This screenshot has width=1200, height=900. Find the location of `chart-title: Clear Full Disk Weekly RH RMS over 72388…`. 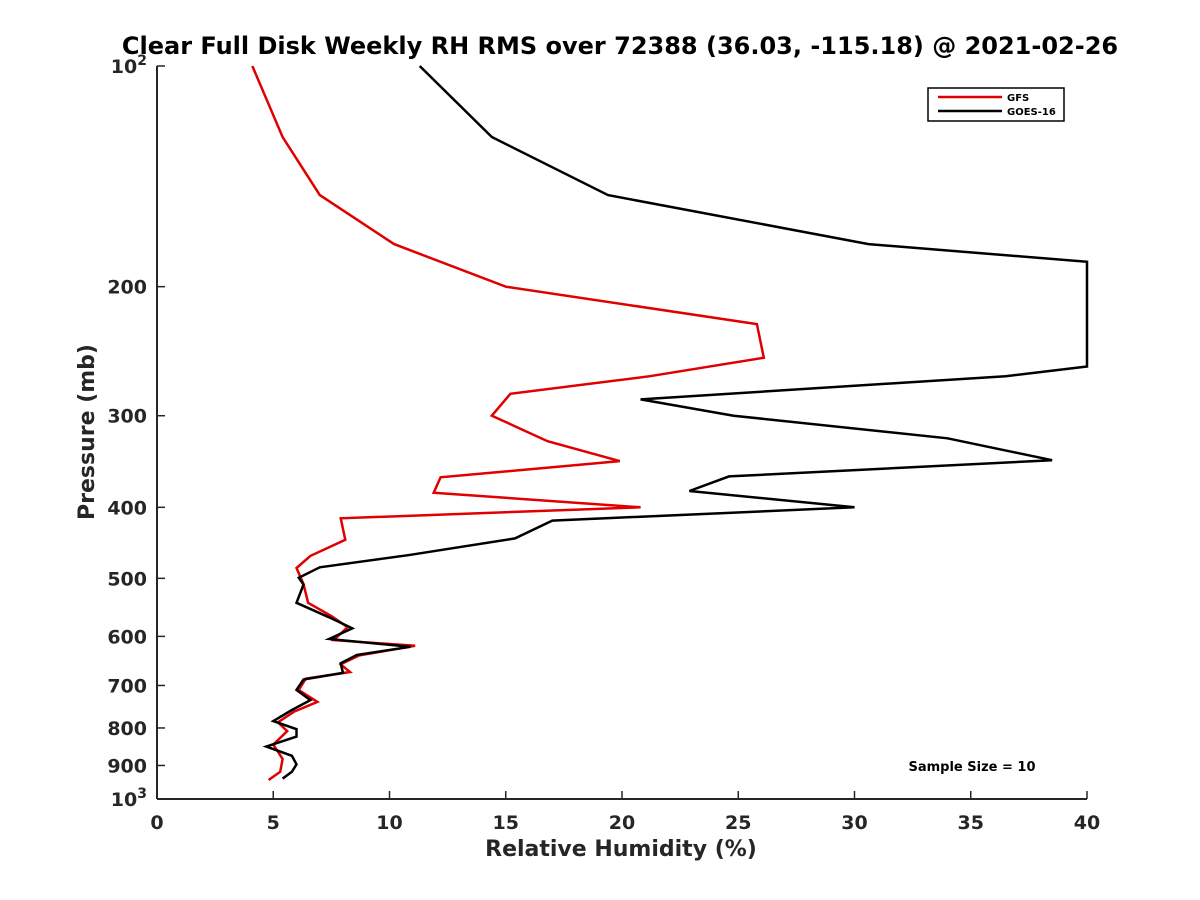

chart-title: Clear Full Disk Weekly RH RMS over 72388… is located at coordinates (620, 46).